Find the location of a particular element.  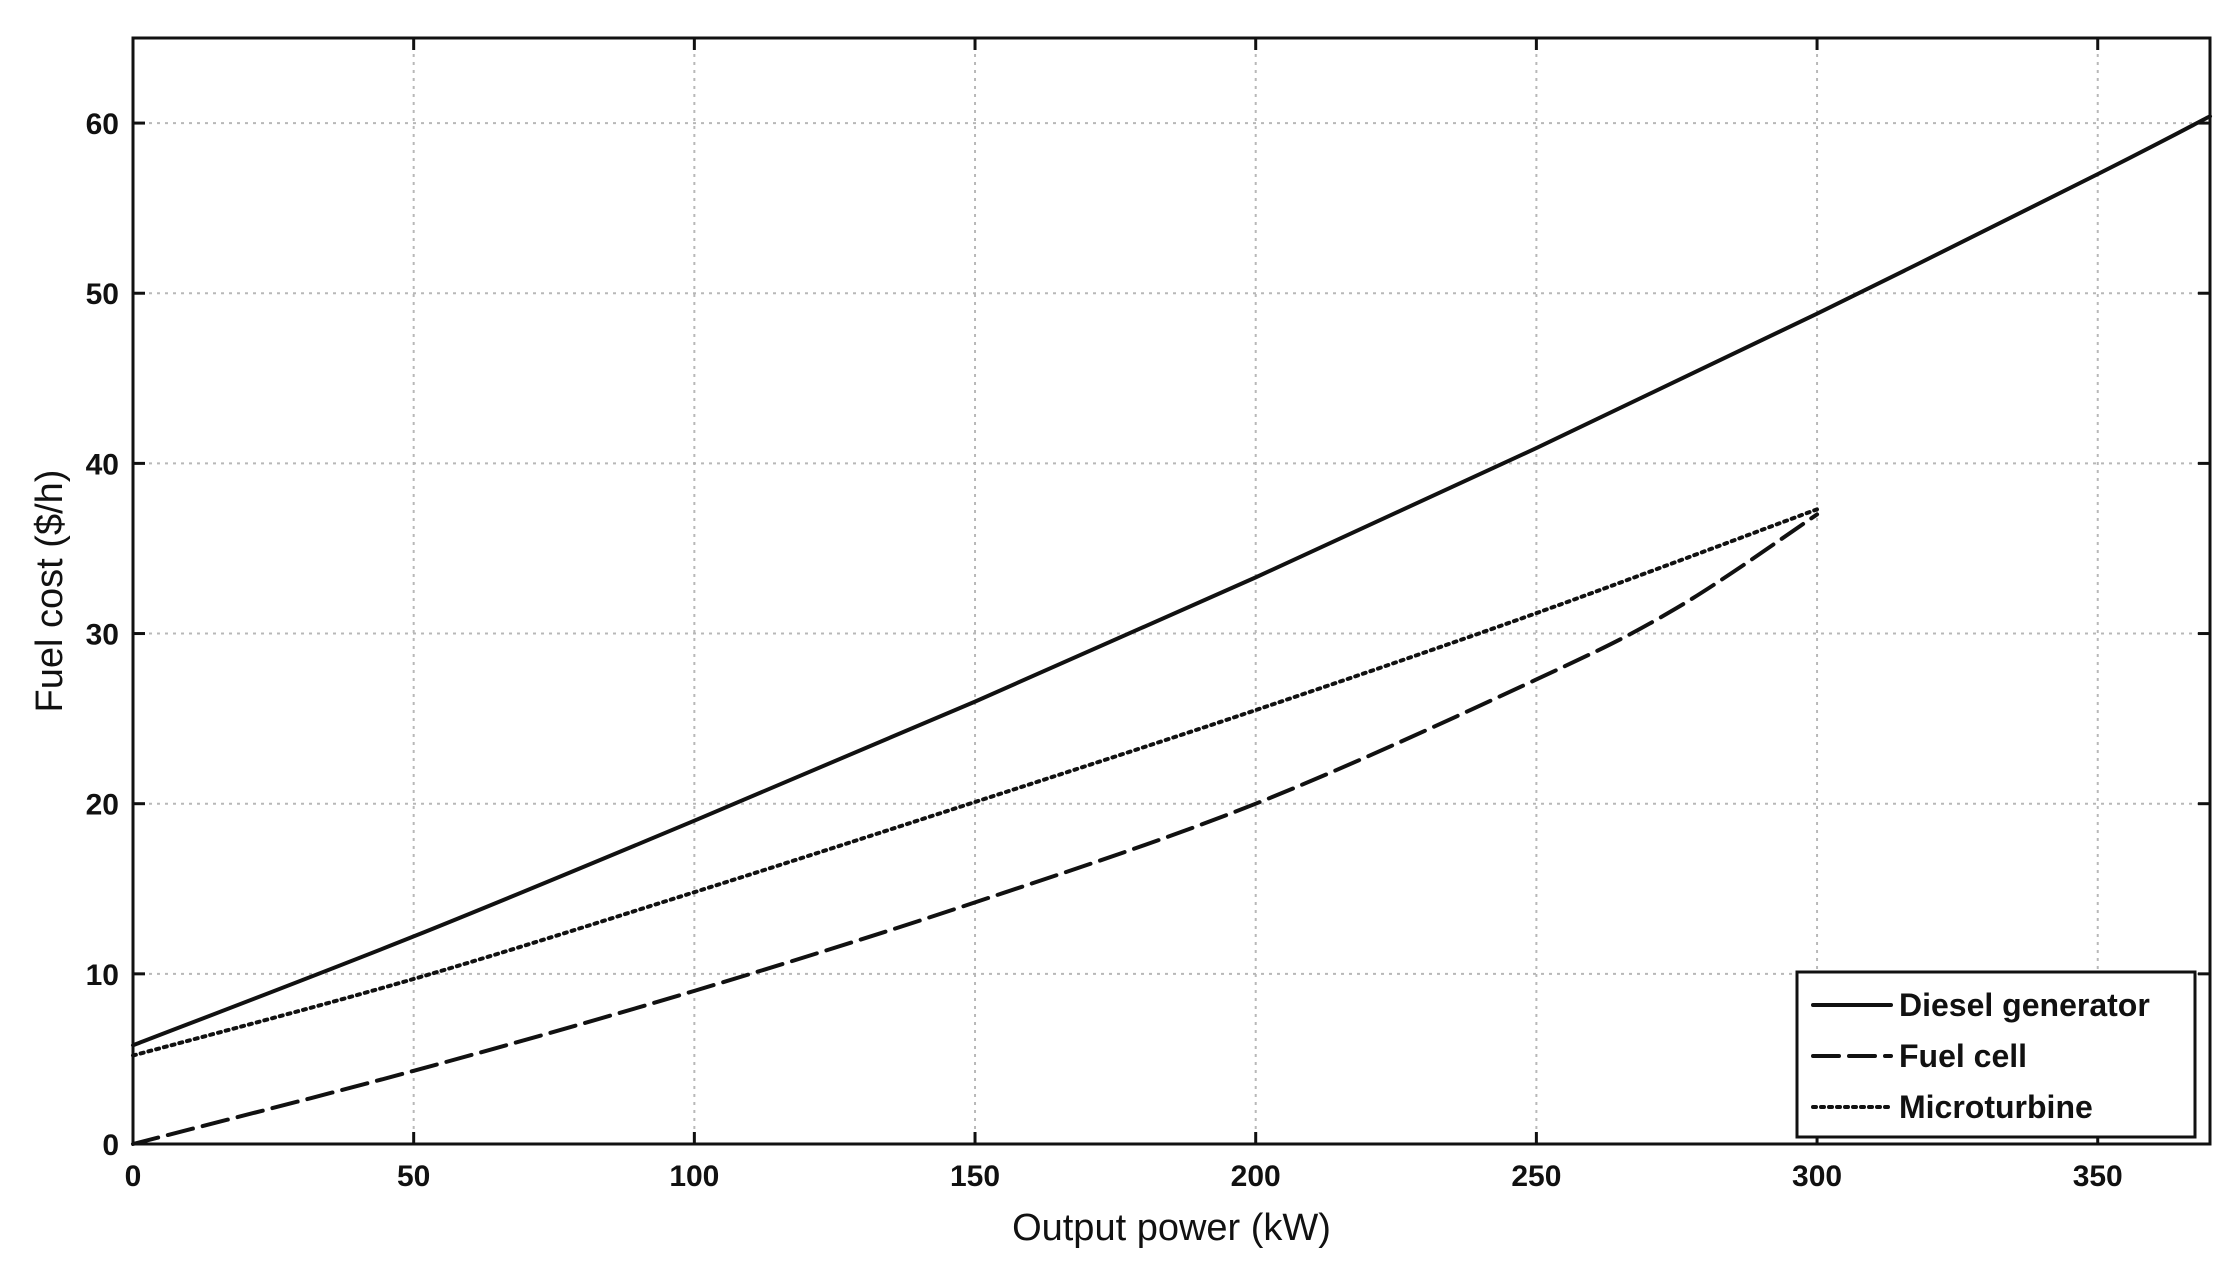

y-tick-label: 60 is located at coordinates (102, 124).